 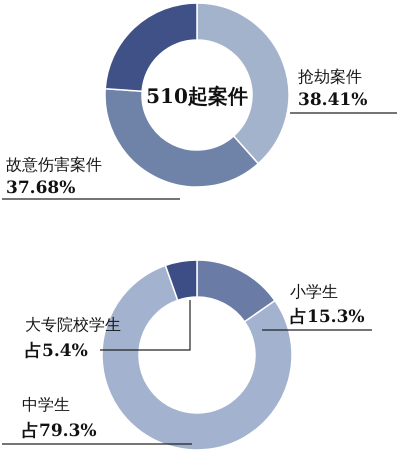 What do you see at coordinates (46, 404) in the screenshot?
I see `slice-label: 中学生` at bounding box center [46, 404].